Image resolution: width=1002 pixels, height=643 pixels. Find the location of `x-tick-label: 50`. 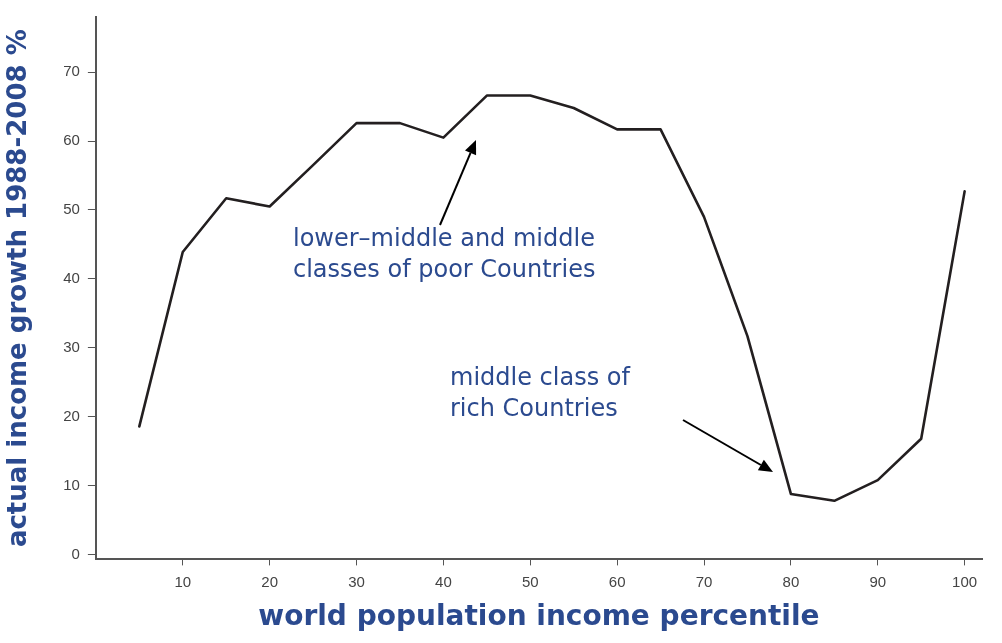

x-tick-label: 50 is located at coordinates (530, 581).